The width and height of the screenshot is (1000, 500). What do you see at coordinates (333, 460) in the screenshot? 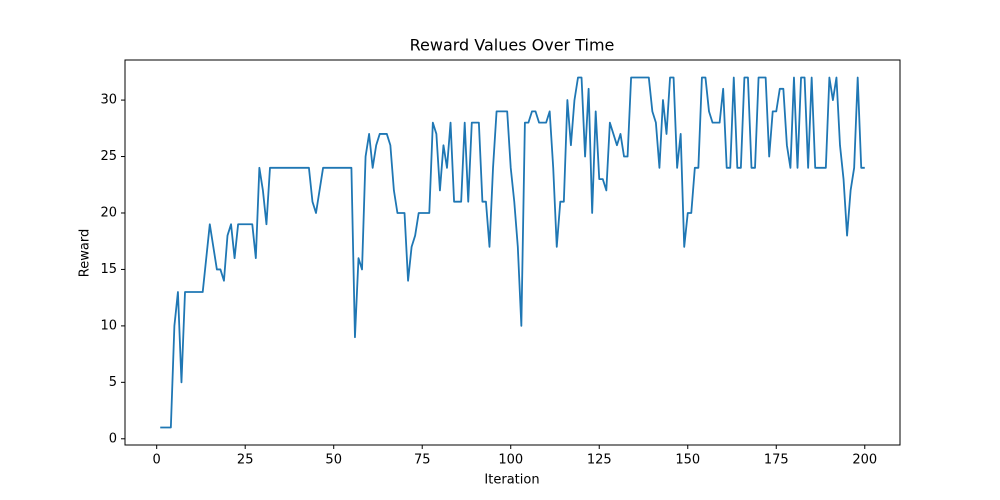
I see `x-tick-label: 50` at bounding box center [333, 460].